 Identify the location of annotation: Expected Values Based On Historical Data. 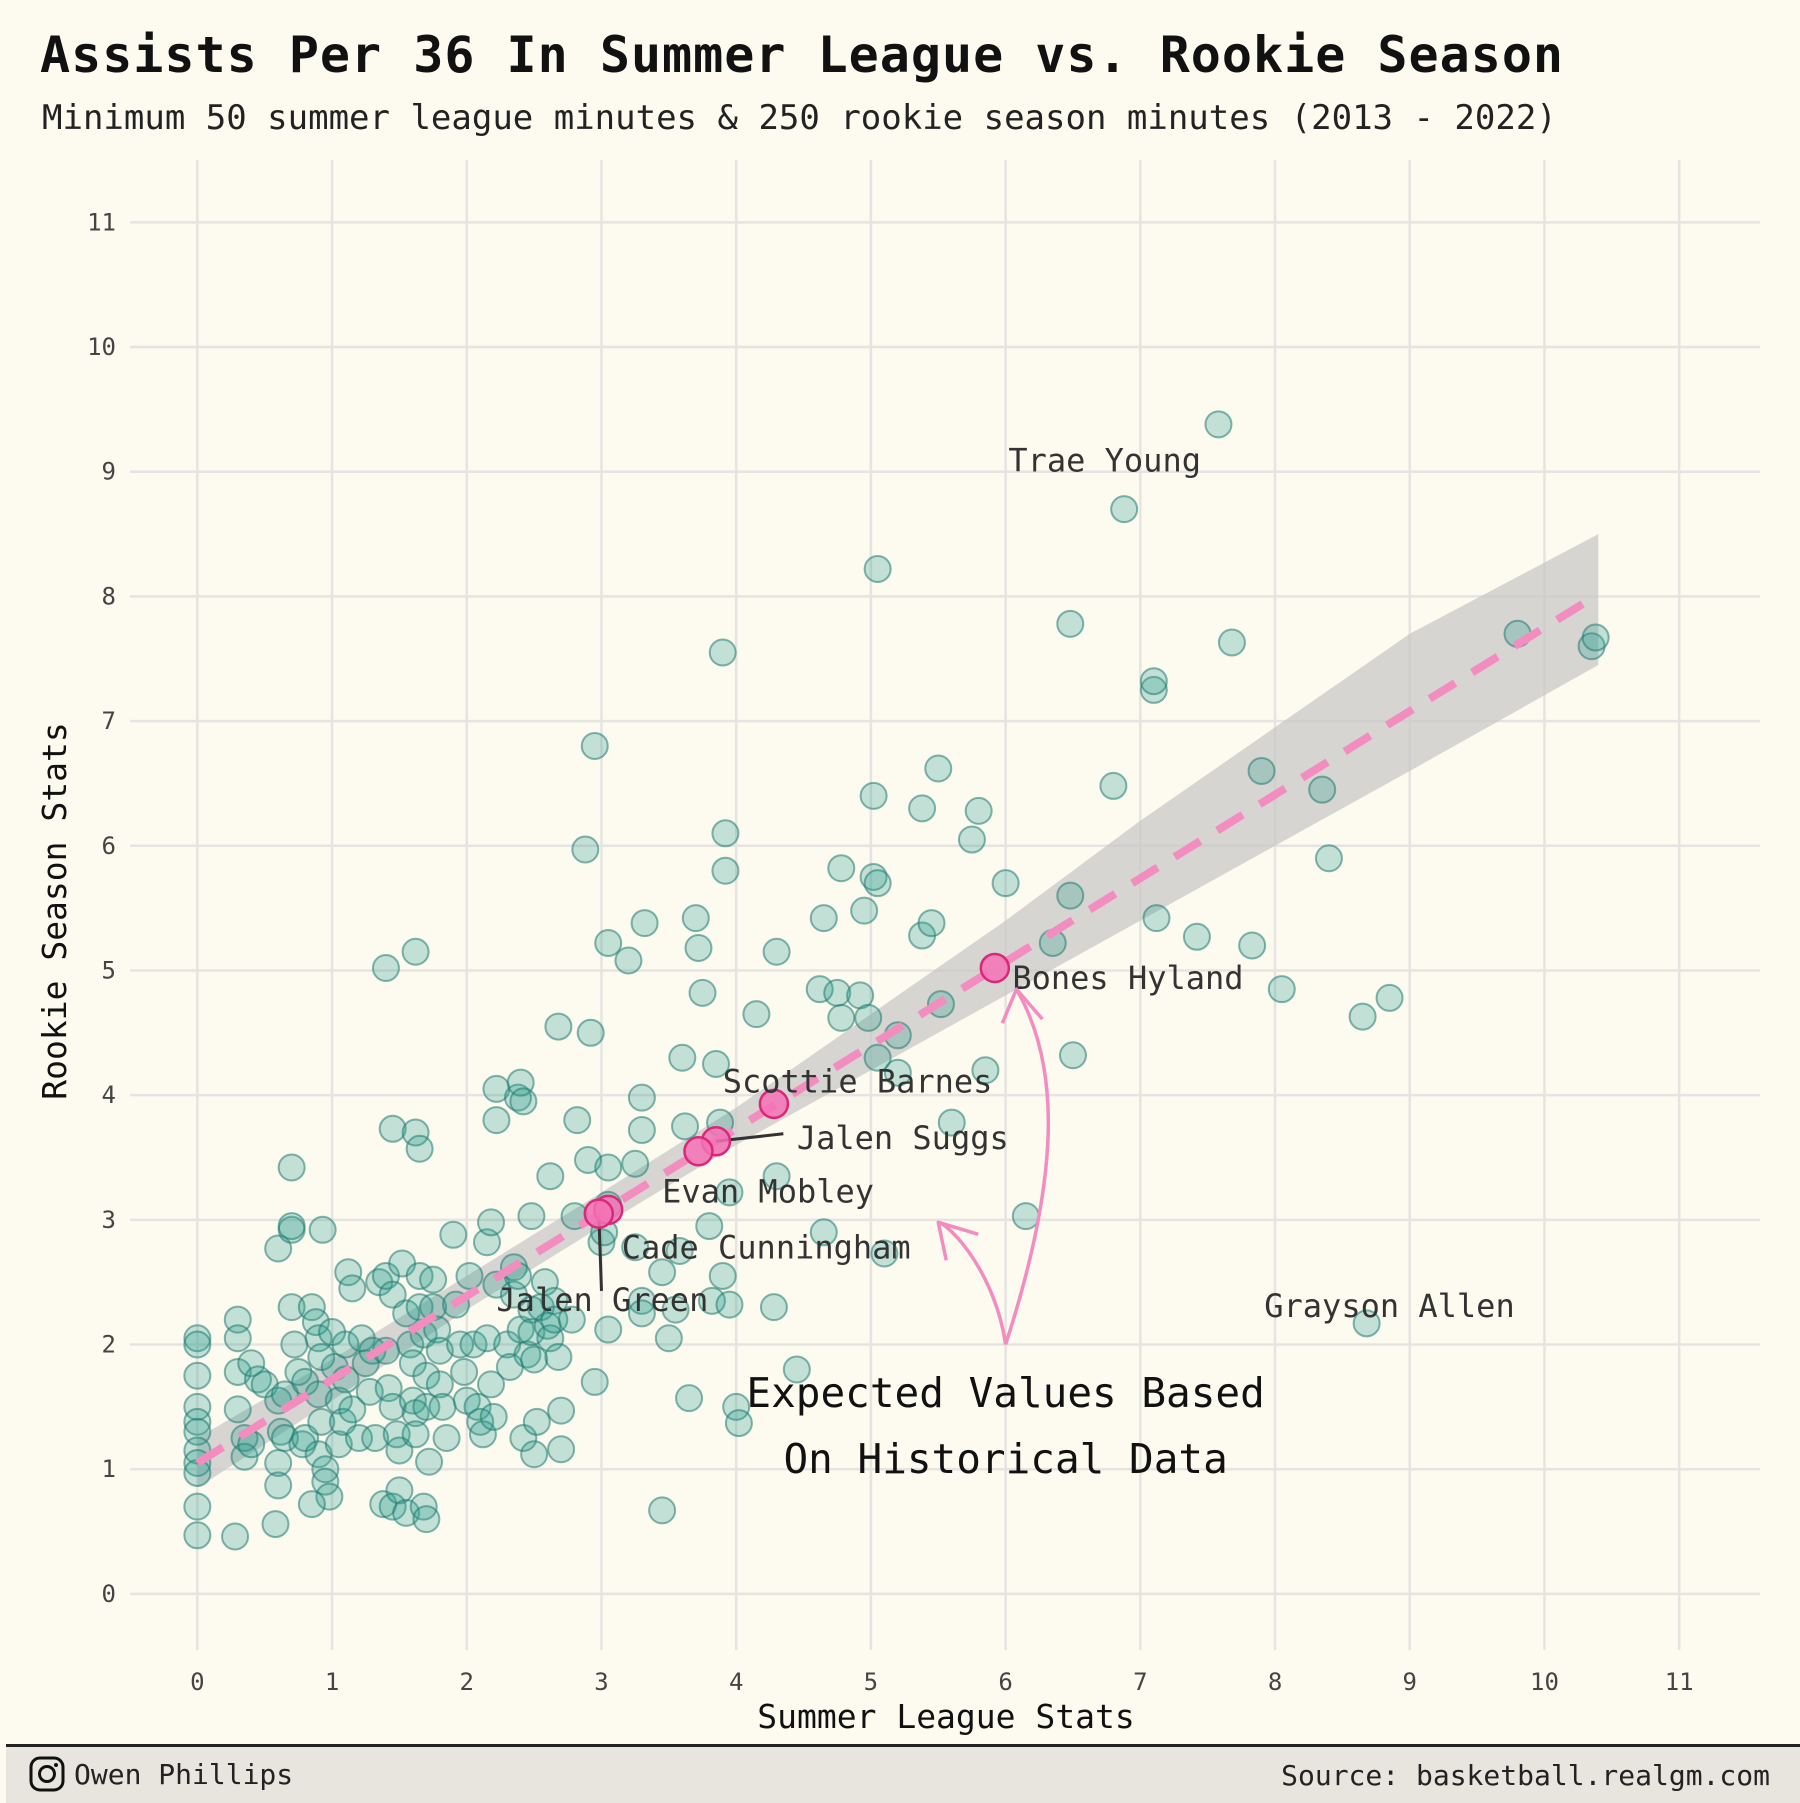
(1005, 1235).